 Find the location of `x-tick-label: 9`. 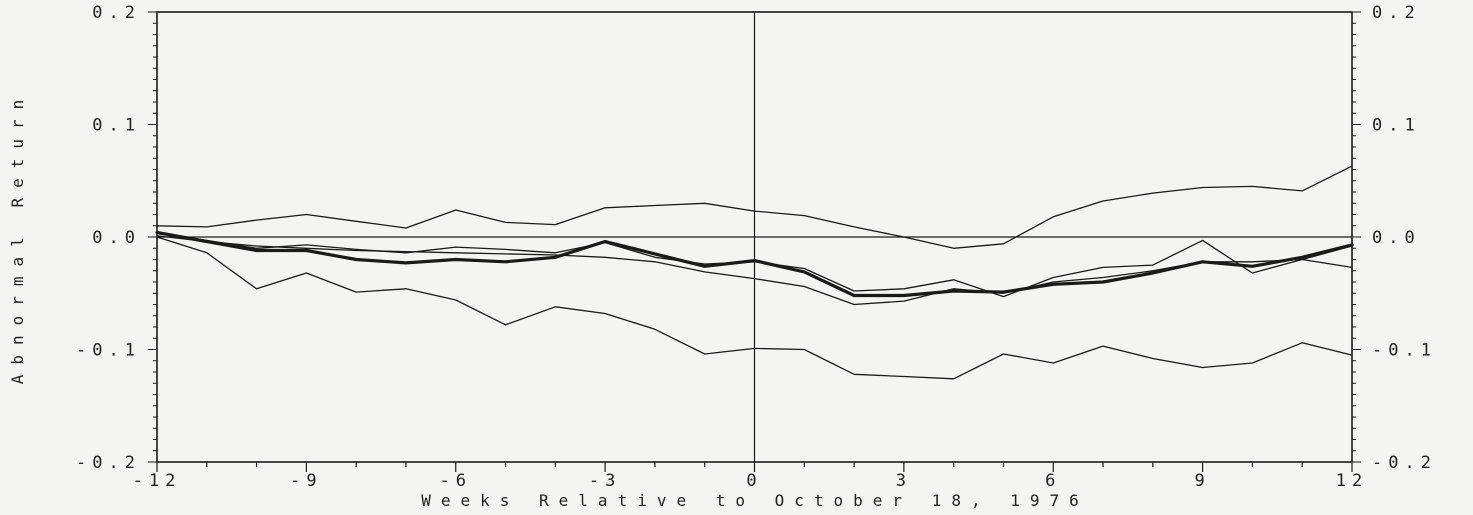

x-tick-label: 9 is located at coordinates (1203, 481).